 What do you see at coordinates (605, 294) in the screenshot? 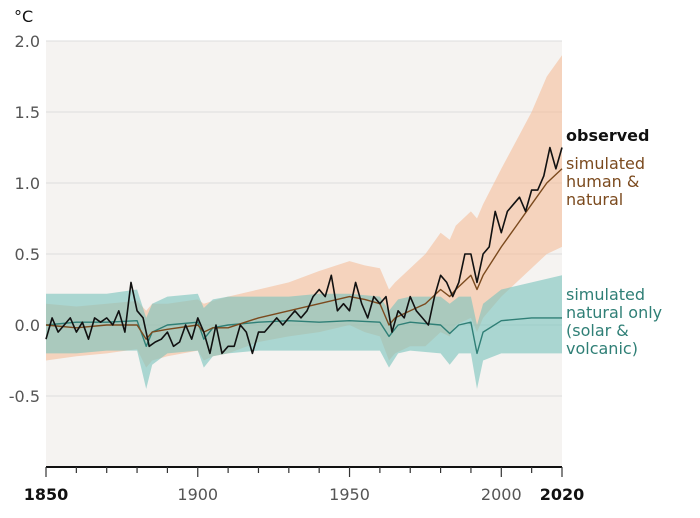
I see `legend-natural-line-0: simulated` at bounding box center [605, 294].